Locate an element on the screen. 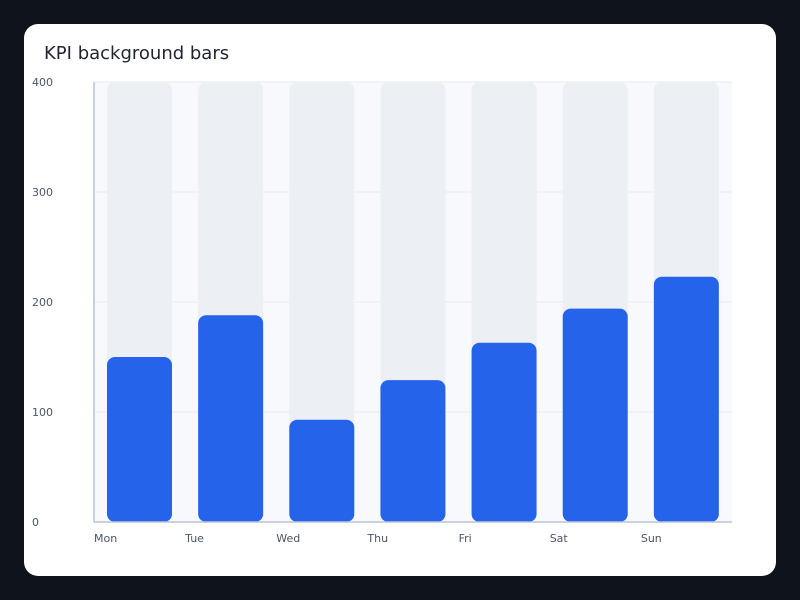  x-tick-labels: Mon Tue Wed Thu Fri Sat Sun is located at coordinates (378, 538).